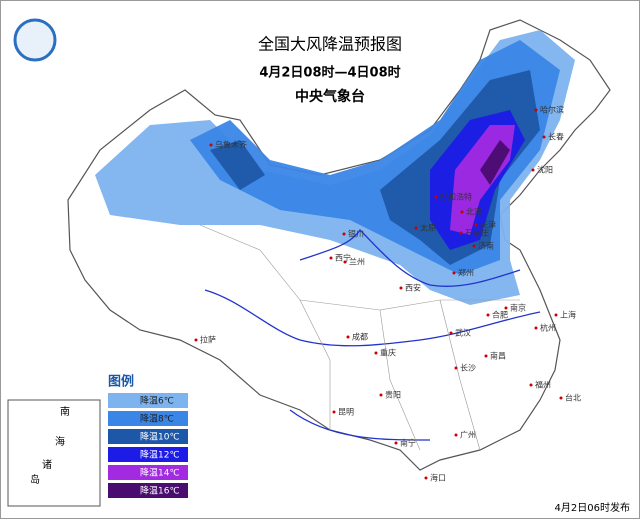 The width and height of the screenshot is (640, 519). What do you see at coordinates (413, 288) in the screenshot?
I see `city-label: 西安` at bounding box center [413, 288].